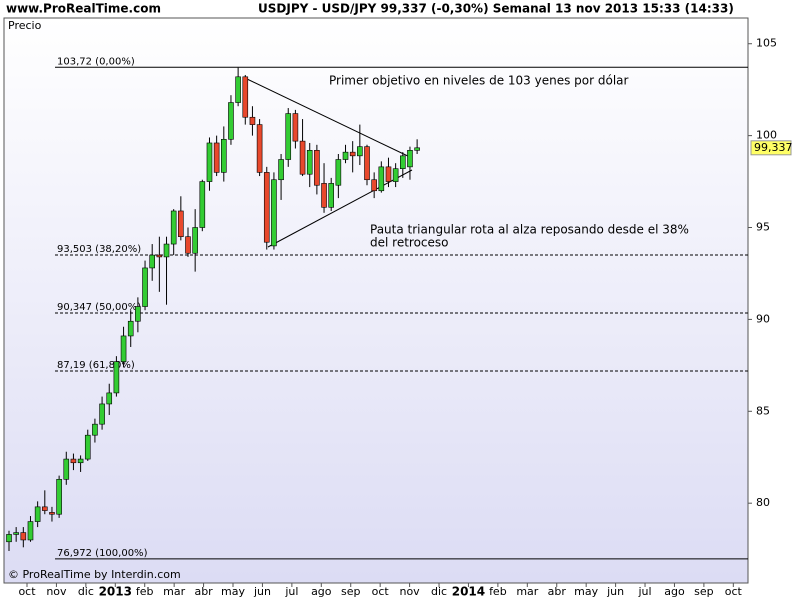  Describe the element at coordinates (96, 365) in the screenshot. I see `level-label: 87,19 (61,80%)` at that location.